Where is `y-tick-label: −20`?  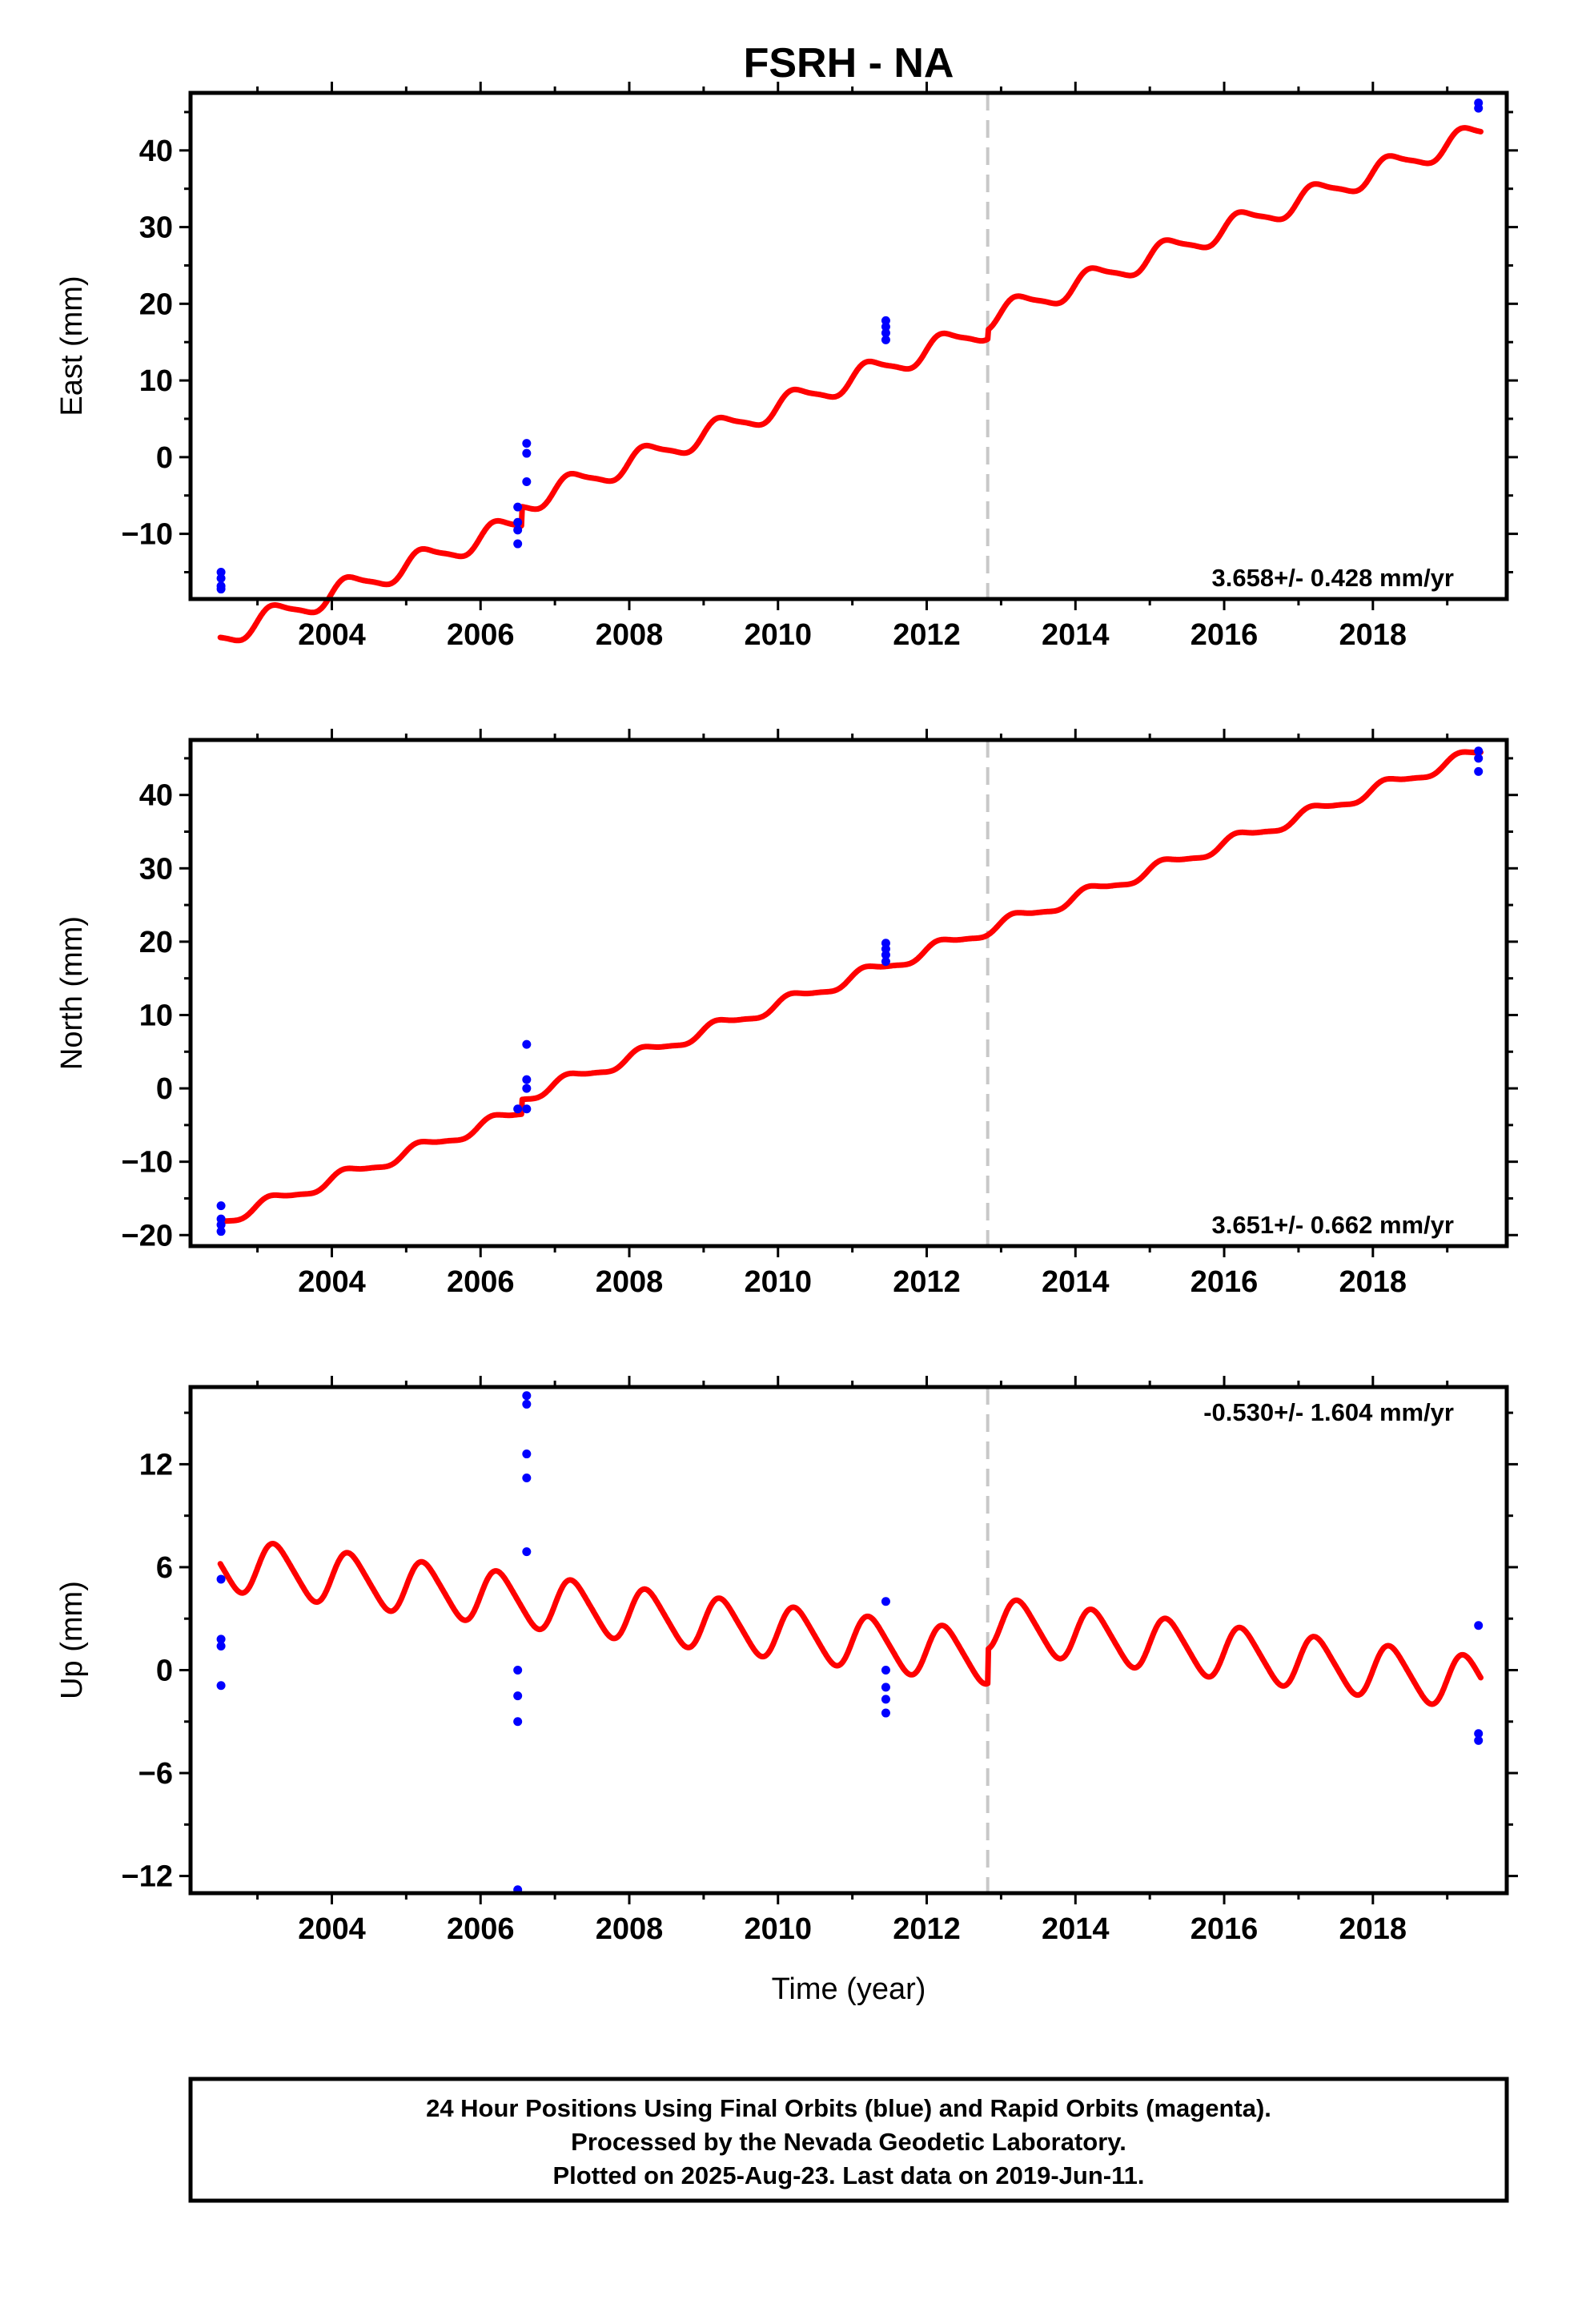 y-tick-label: −20 is located at coordinates (147, 1235).